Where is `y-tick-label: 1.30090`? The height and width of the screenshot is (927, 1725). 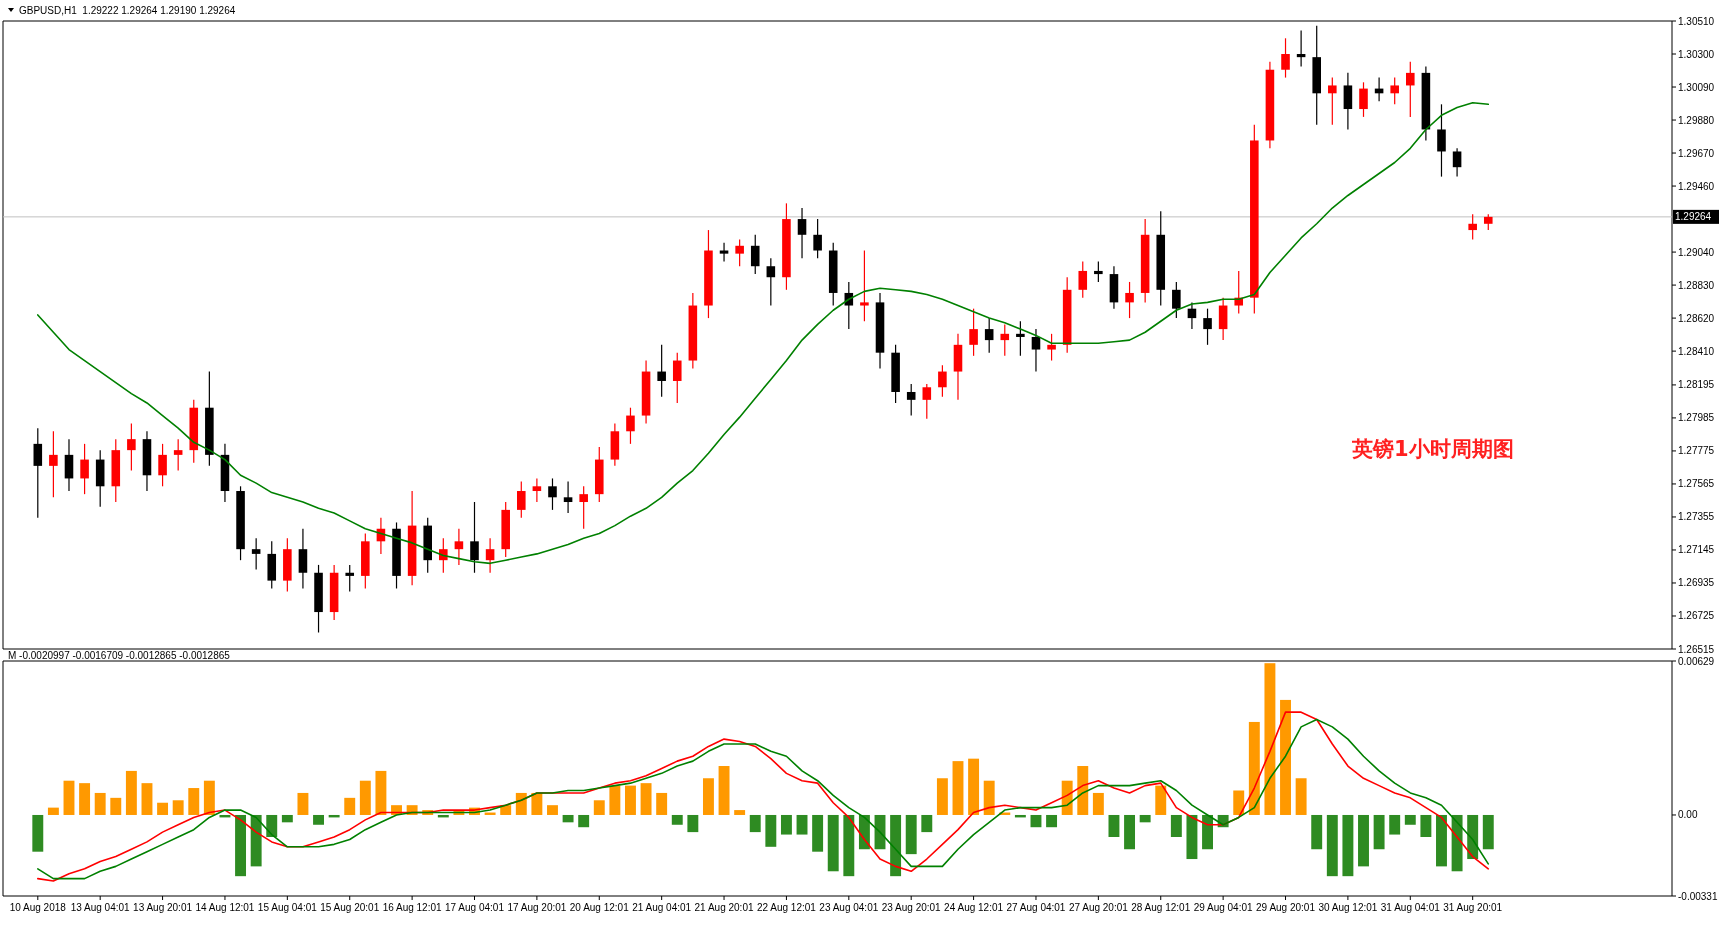
y-tick-label: 1.30090 is located at coordinates (1696, 87).